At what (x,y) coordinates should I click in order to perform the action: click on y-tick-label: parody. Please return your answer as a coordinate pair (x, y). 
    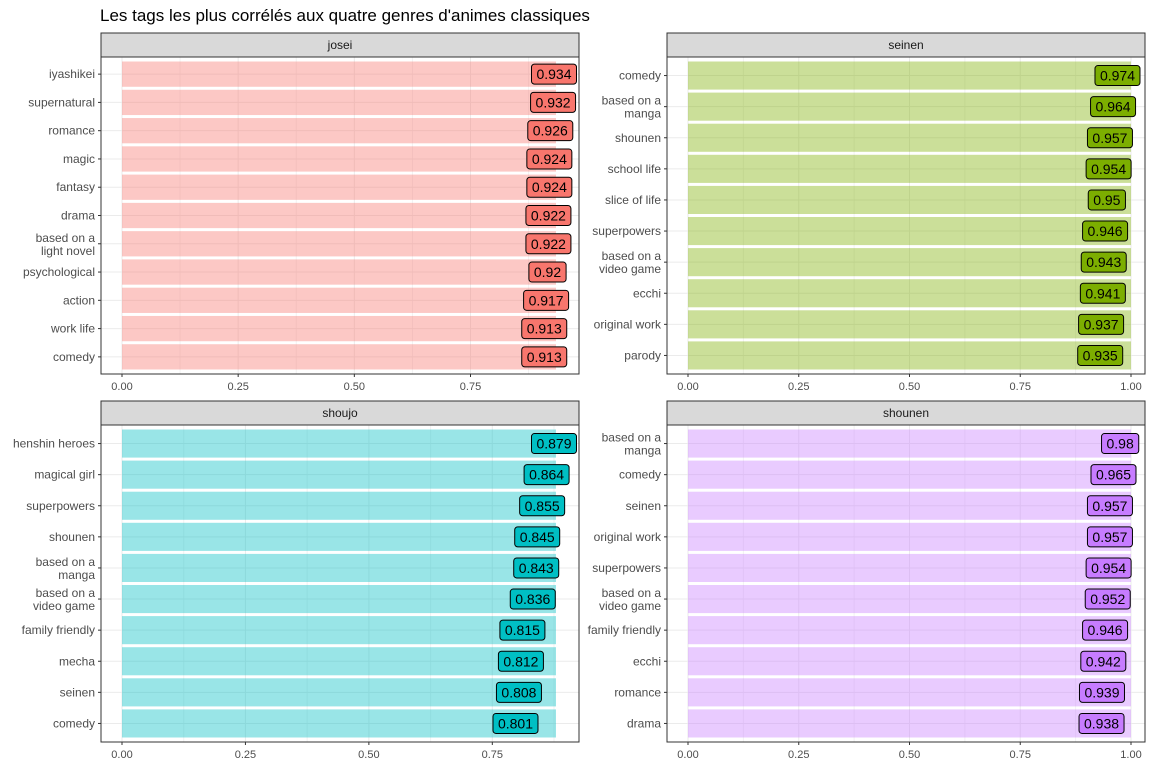
    Looking at the image, I should click on (642, 355).